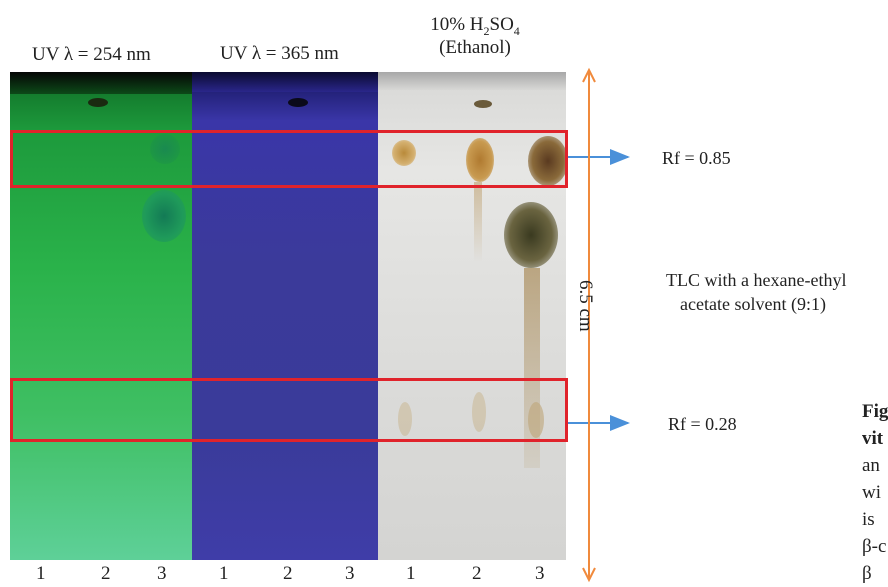 The image size is (888, 587). Describe the element at coordinates (873, 438) in the screenshot. I see `caption-line: vit` at that location.